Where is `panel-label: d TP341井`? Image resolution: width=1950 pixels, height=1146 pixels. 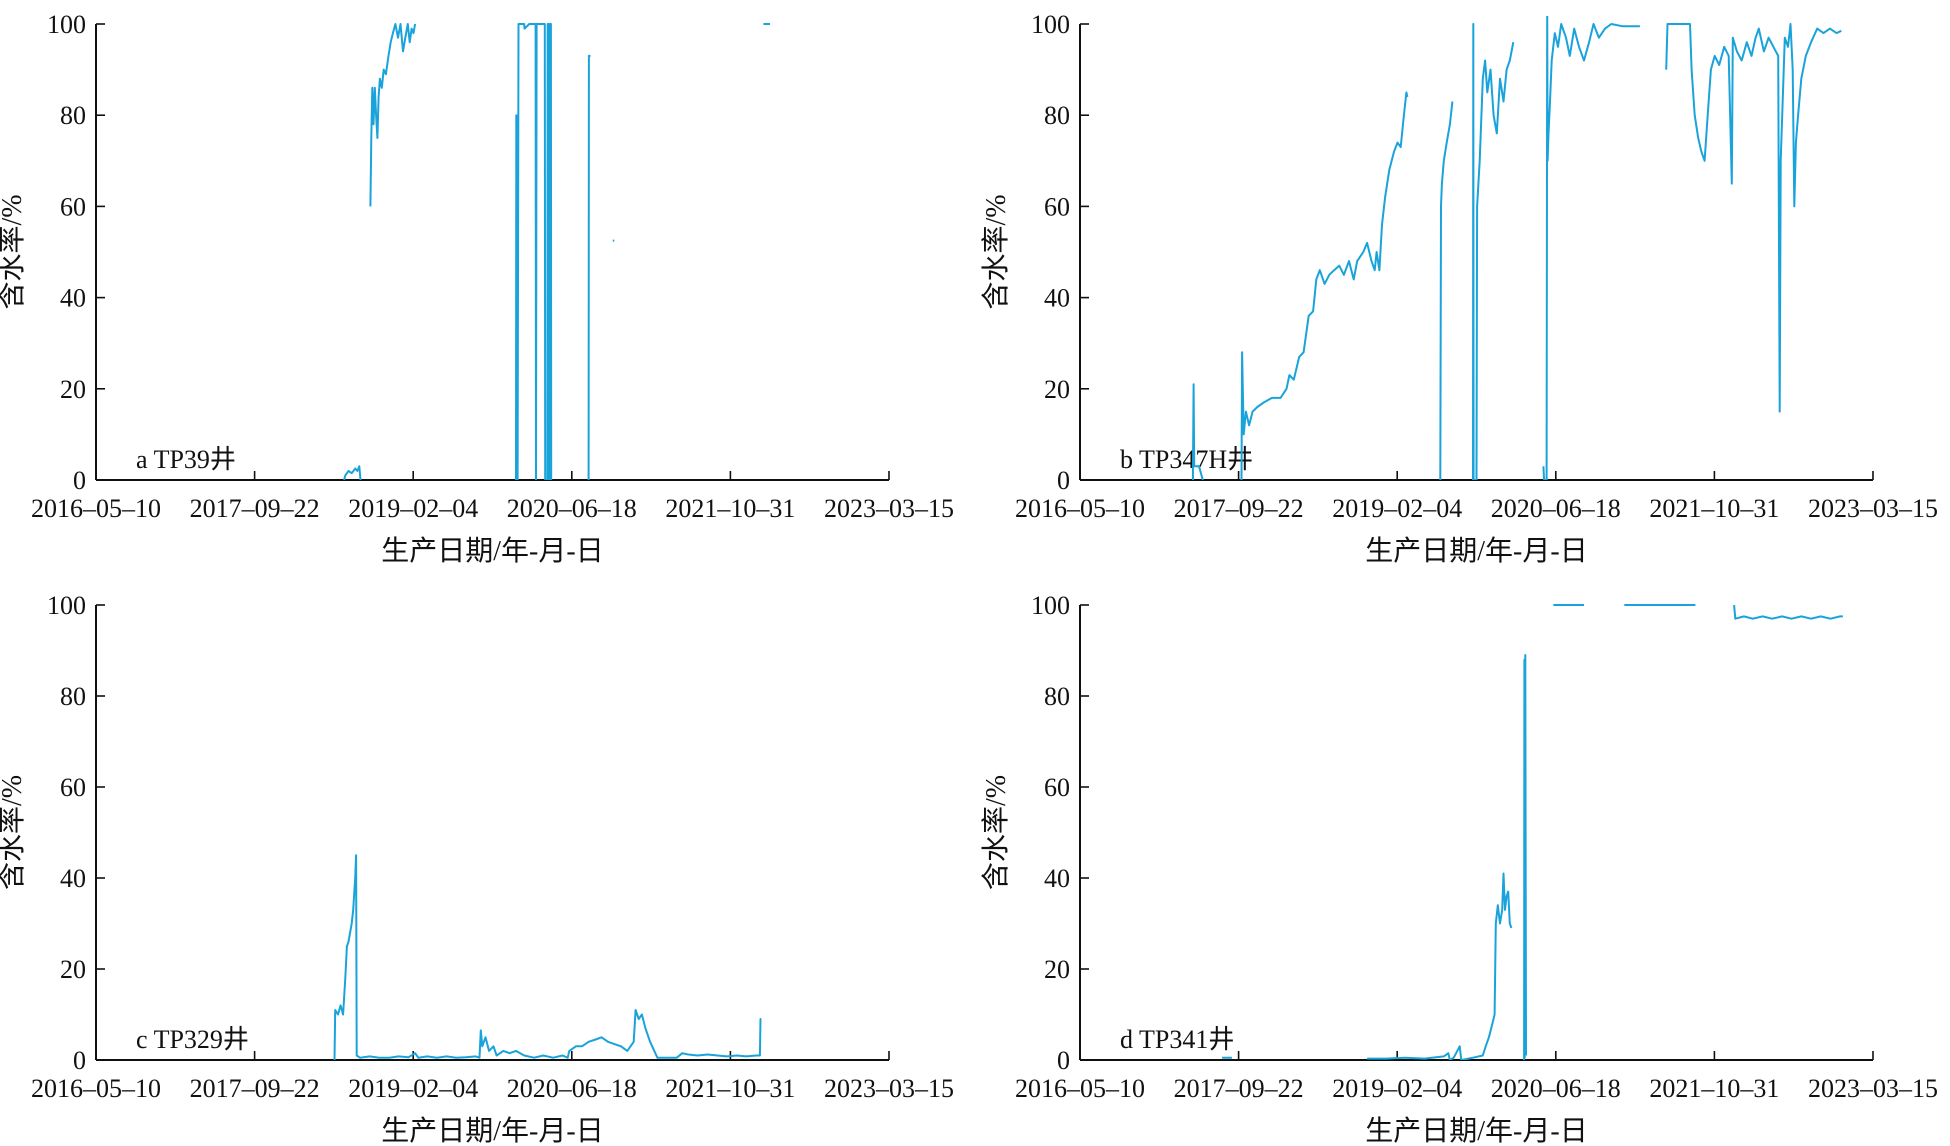 panel-label: d TP341井 is located at coordinates (1177, 1039).